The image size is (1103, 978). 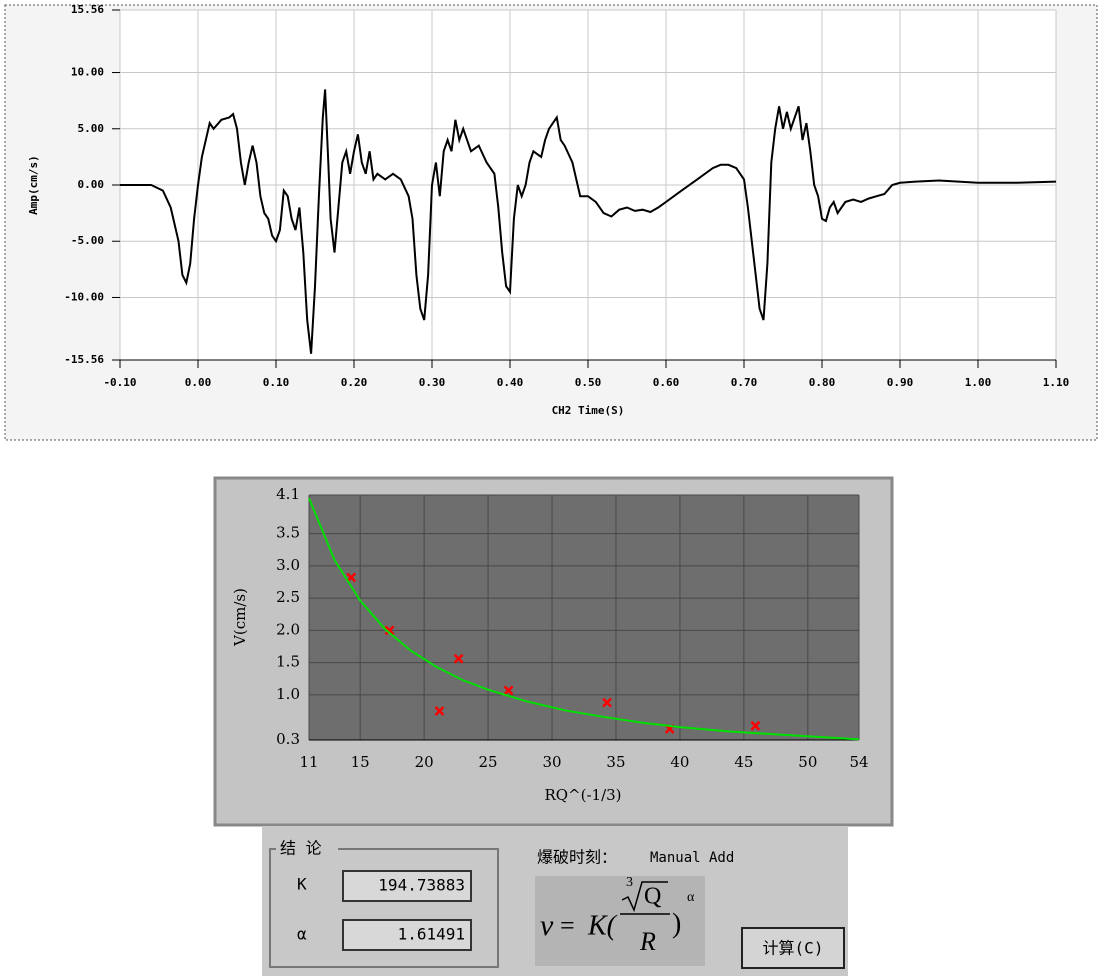 What do you see at coordinates (692, 858) in the screenshot?
I see `blast-time-value: Manual Add` at bounding box center [692, 858].